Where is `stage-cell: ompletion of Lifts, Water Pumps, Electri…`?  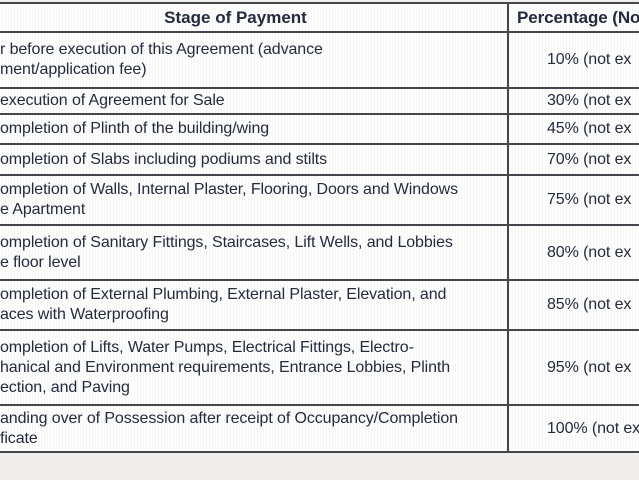 stage-cell: ompletion of Lifts, Water Pumps, Electri… is located at coordinates (254, 367).